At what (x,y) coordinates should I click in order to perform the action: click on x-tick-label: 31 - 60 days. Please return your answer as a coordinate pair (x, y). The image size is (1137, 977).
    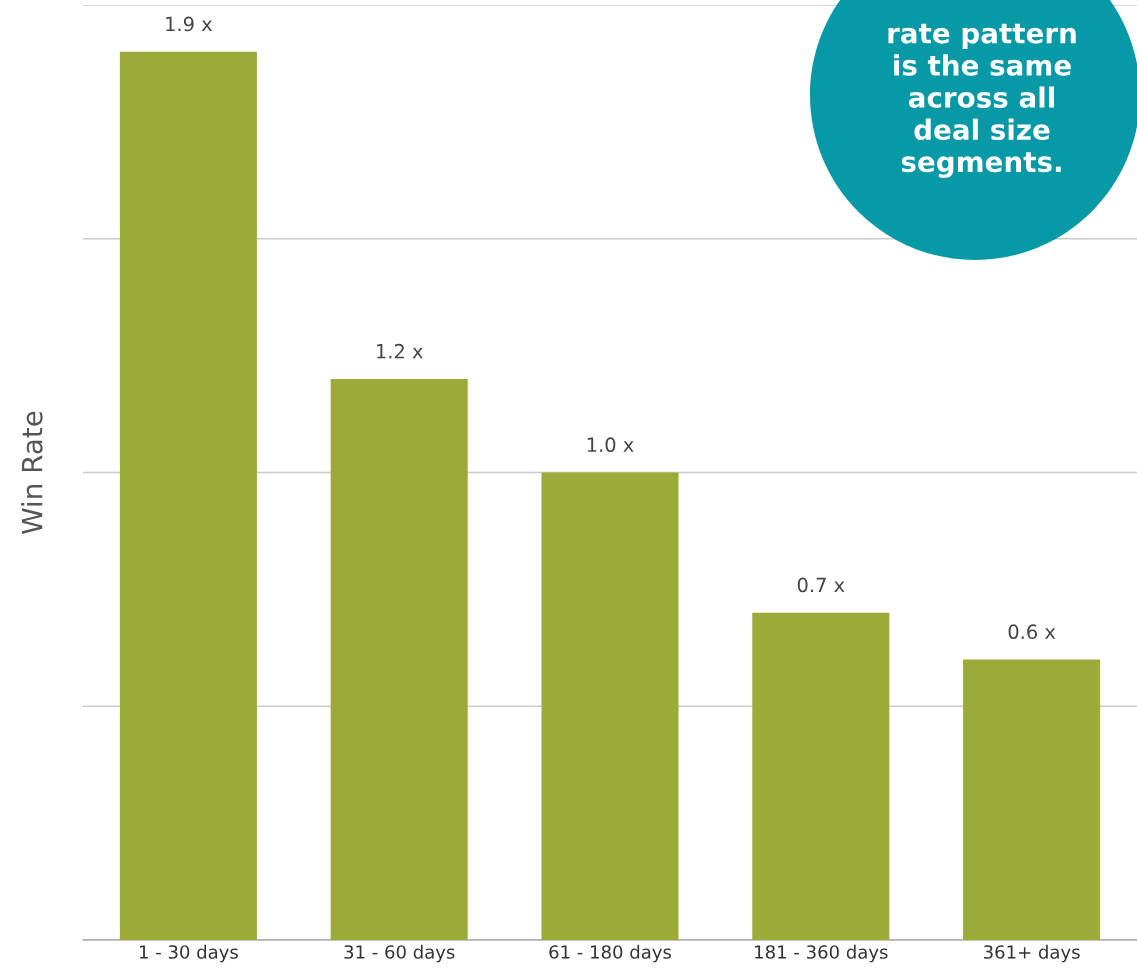
    Looking at the image, I should click on (399, 953).